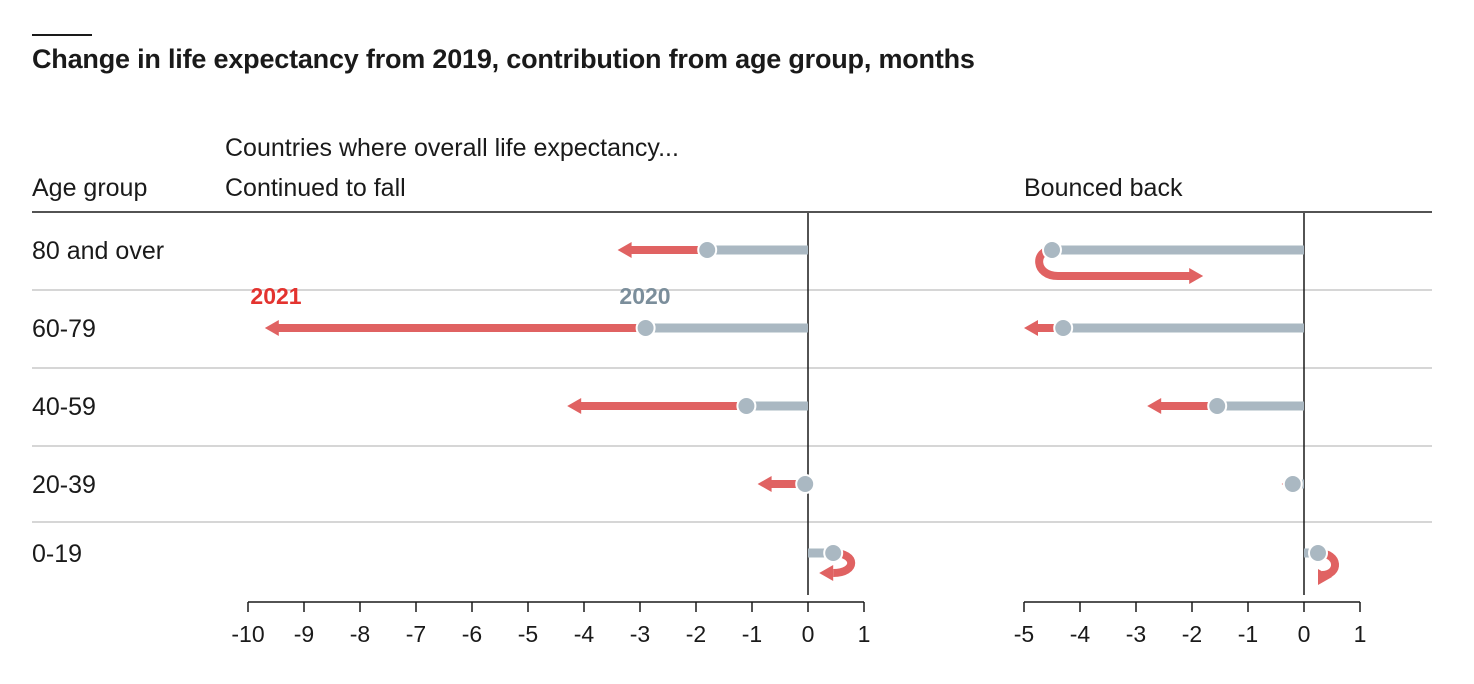 The image size is (1474, 684). What do you see at coordinates (98, 251) in the screenshot?
I see `row-label: 80 and over` at bounding box center [98, 251].